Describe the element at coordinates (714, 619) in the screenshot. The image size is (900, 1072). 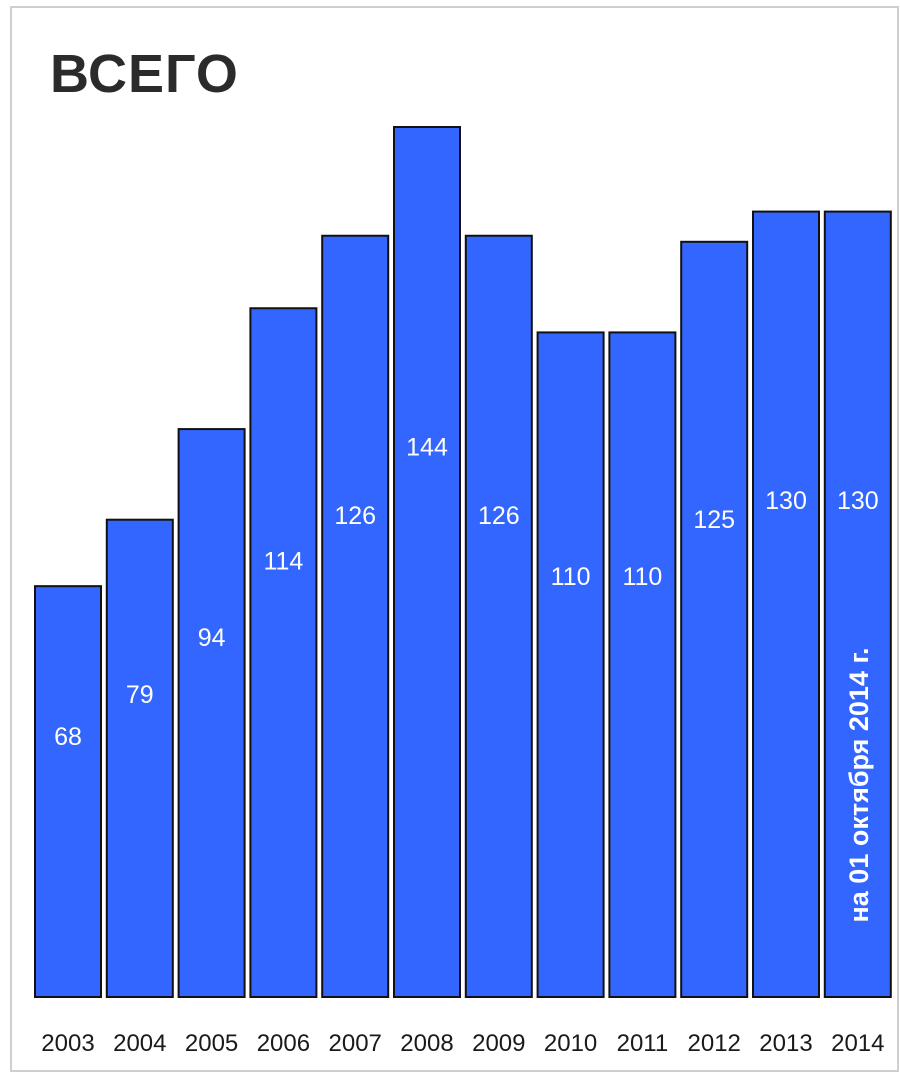
I see `bar-2012` at that location.